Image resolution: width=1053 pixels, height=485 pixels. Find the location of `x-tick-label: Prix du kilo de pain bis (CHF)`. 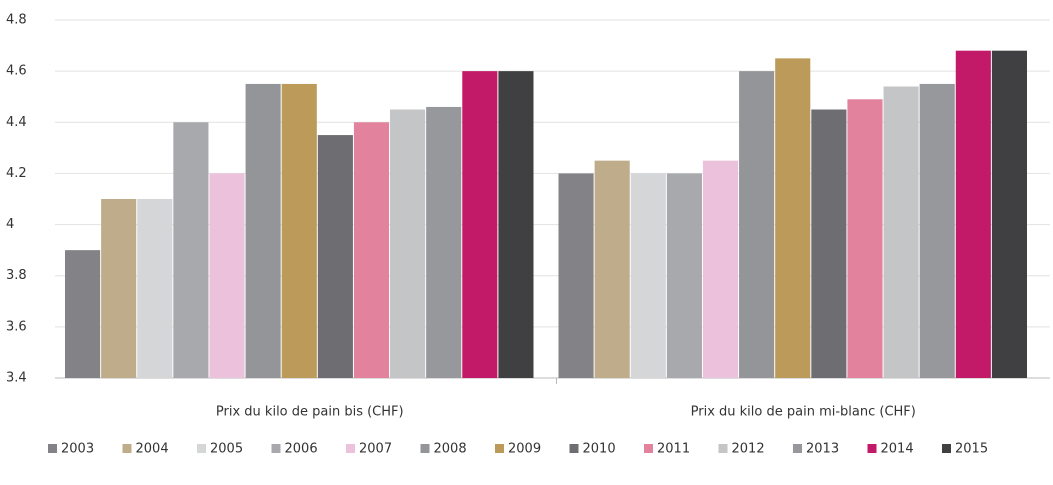

x-tick-label: Prix du kilo de pain bis (CHF) is located at coordinates (310, 412).